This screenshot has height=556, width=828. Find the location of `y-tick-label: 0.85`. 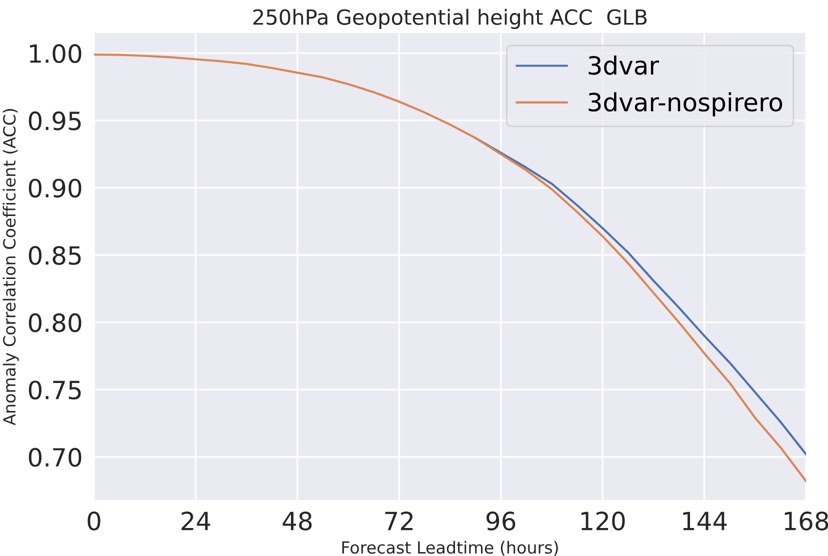

y-tick-label: 0.85 is located at coordinates (54, 255).